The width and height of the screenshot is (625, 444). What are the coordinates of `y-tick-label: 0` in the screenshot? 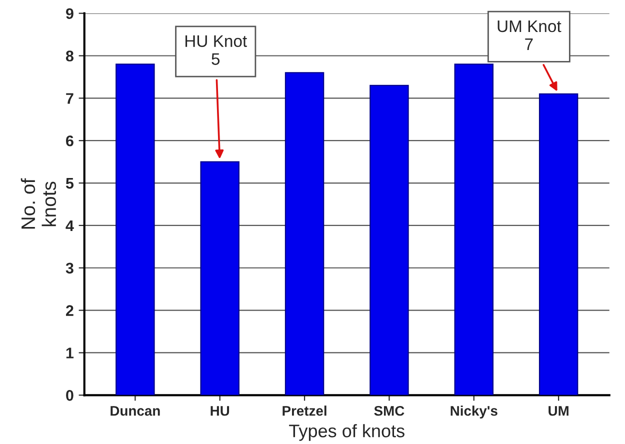 It's located at (70, 395).